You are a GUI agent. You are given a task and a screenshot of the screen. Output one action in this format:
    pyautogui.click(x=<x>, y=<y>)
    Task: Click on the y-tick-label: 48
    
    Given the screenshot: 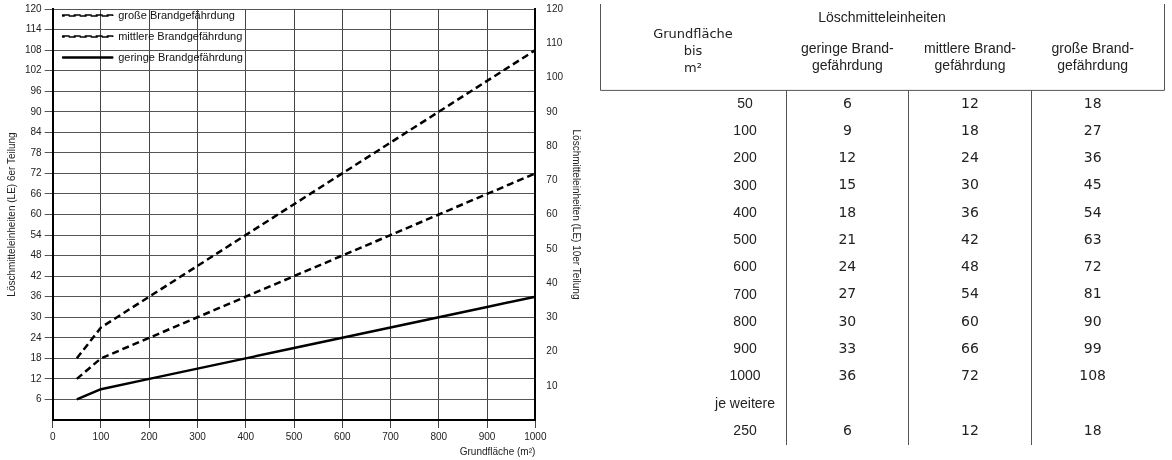 What is the action you would take?
    pyautogui.click(x=36, y=255)
    